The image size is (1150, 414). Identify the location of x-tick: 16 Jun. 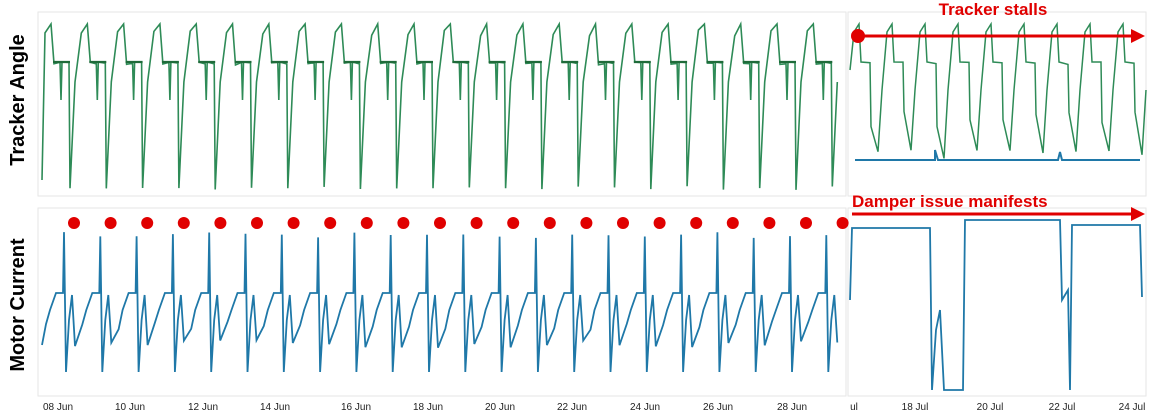
(356, 407).